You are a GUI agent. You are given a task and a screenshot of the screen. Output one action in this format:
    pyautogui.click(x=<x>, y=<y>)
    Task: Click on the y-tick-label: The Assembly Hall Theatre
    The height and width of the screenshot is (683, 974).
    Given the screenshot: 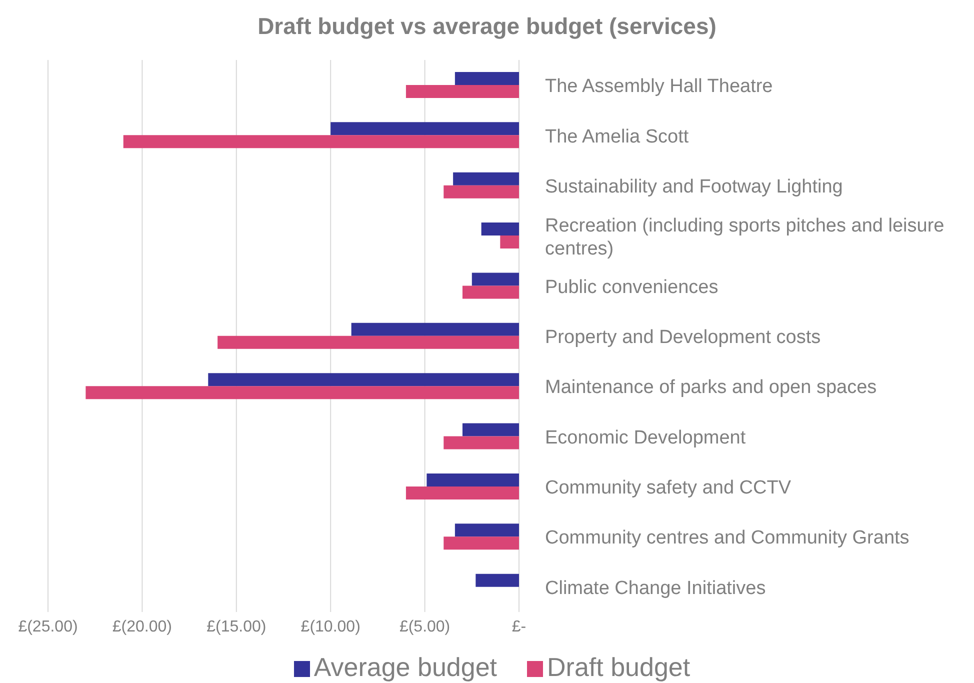 What is the action you would take?
    pyautogui.click(x=659, y=87)
    